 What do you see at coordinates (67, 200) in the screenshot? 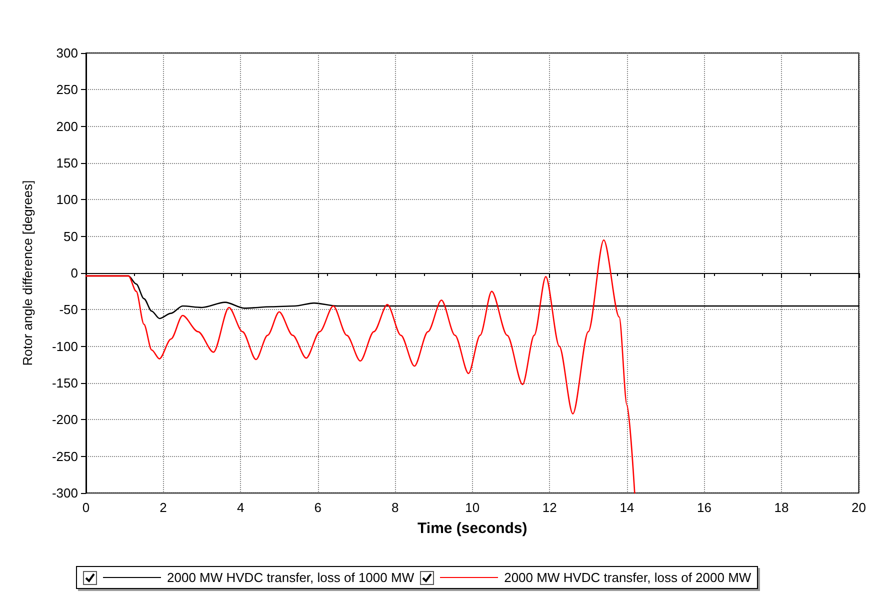
I see `y-tick-label: 100` at bounding box center [67, 200].